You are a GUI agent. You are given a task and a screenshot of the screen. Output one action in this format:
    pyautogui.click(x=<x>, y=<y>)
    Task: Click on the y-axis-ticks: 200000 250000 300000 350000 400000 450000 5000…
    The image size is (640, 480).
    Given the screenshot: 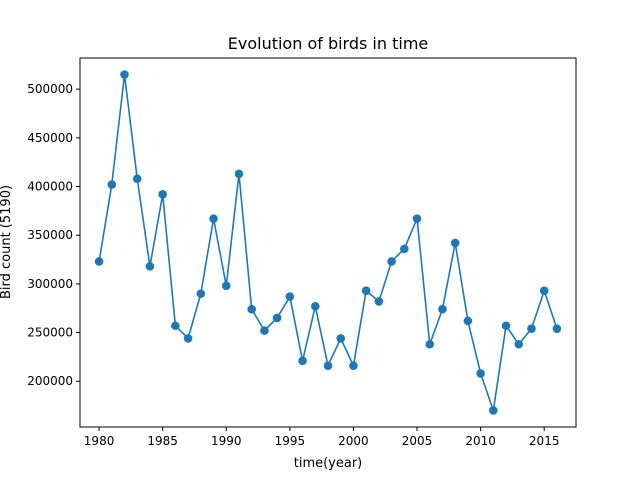 What is the action you would take?
    pyautogui.click(x=53, y=235)
    